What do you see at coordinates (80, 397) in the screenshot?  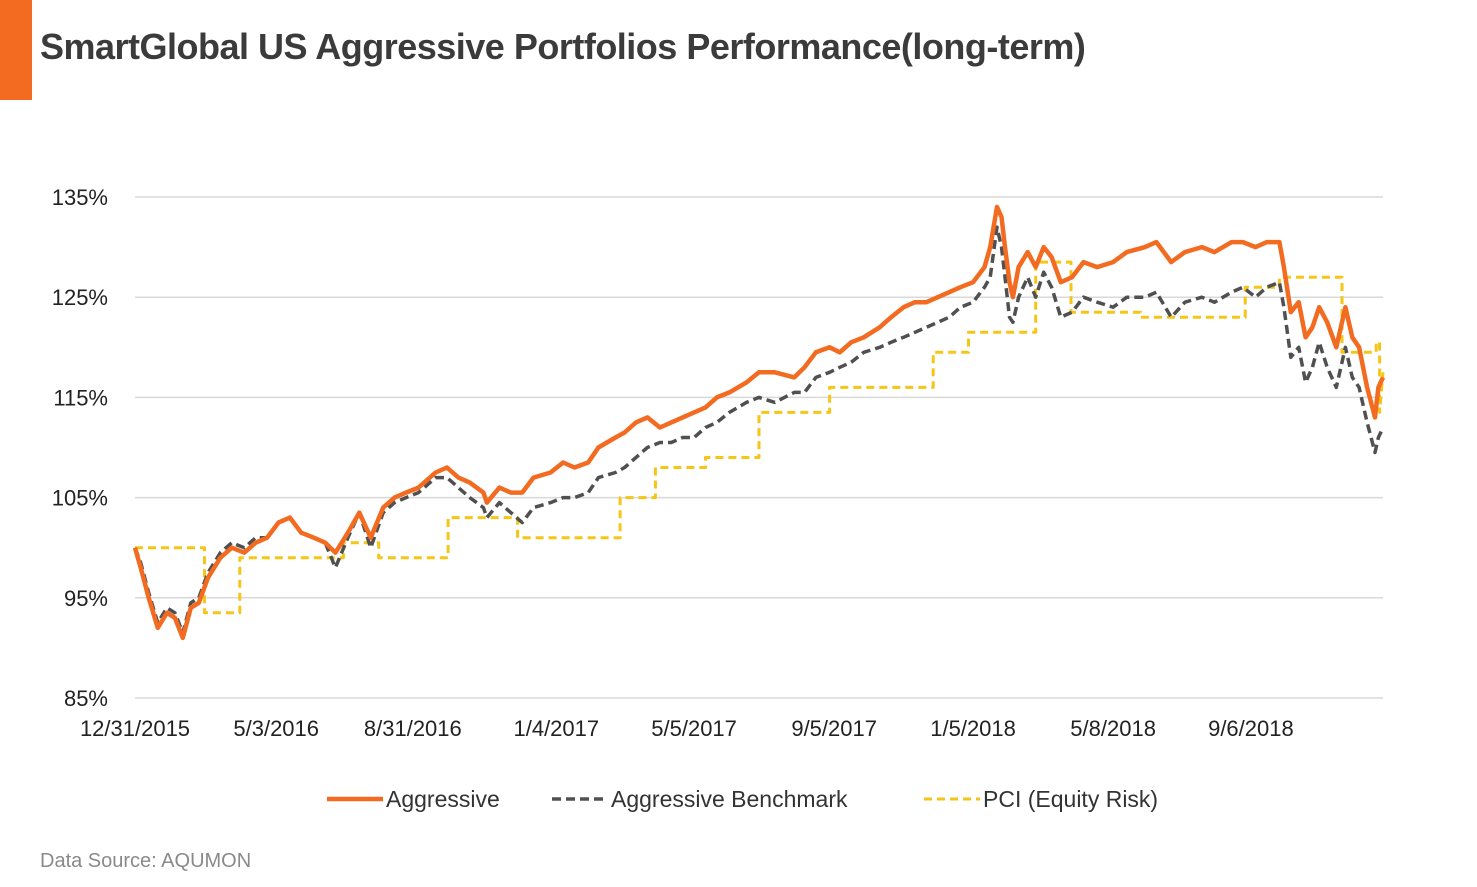 I see `y-tick-label: 115%` at bounding box center [80, 397].